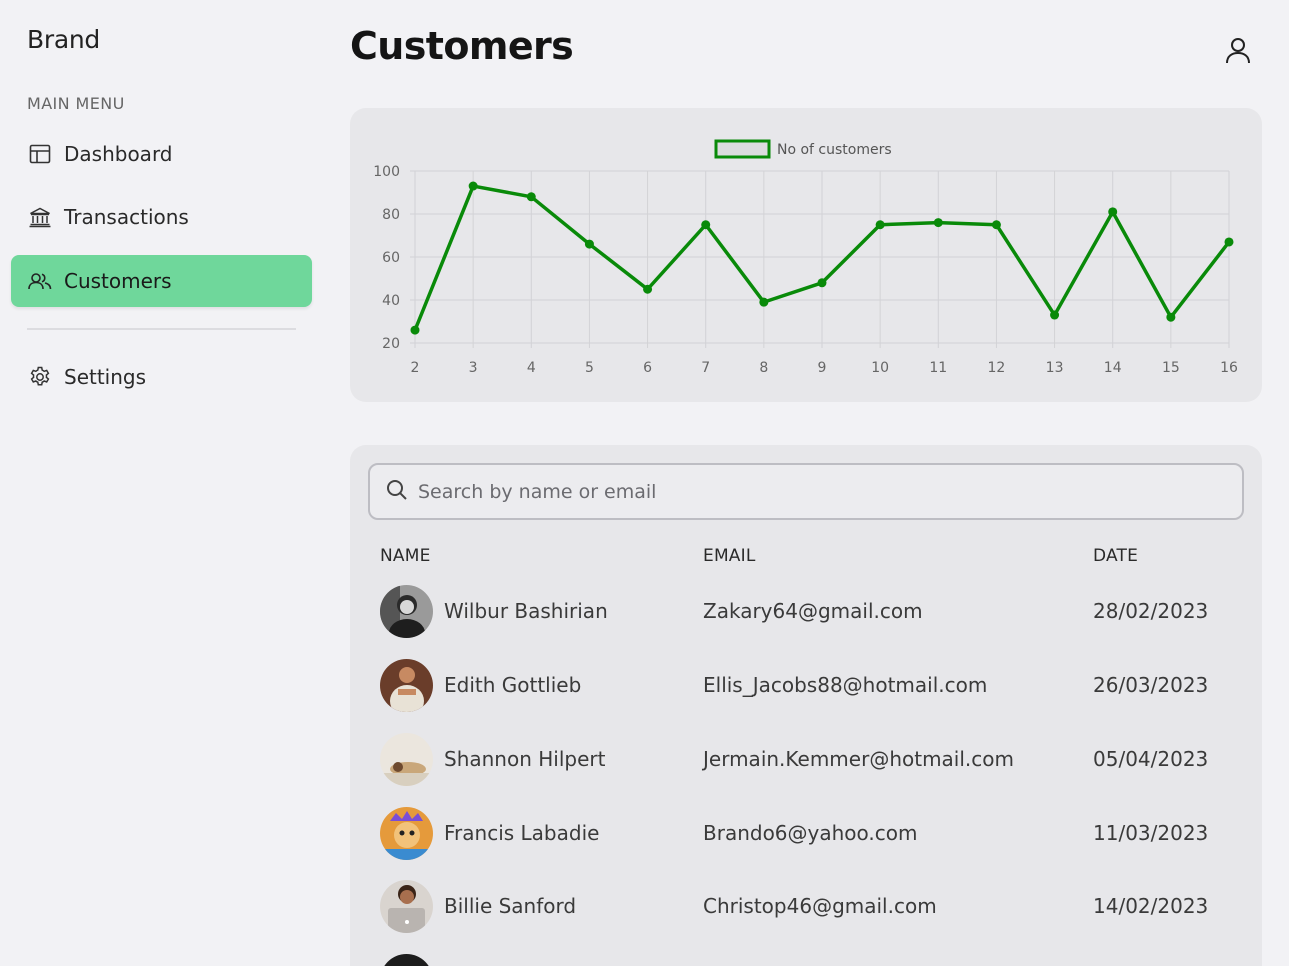 Image resolution: width=1289 pixels, height=966 pixels. I want to click on bank-icon, so click(40, 217).